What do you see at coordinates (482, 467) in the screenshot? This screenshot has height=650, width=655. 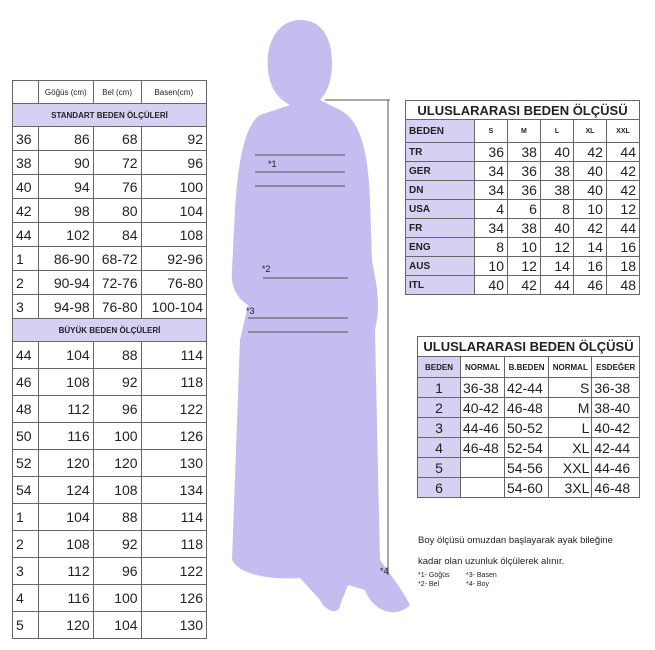 I see `cell` at bounding box center [482, 467].